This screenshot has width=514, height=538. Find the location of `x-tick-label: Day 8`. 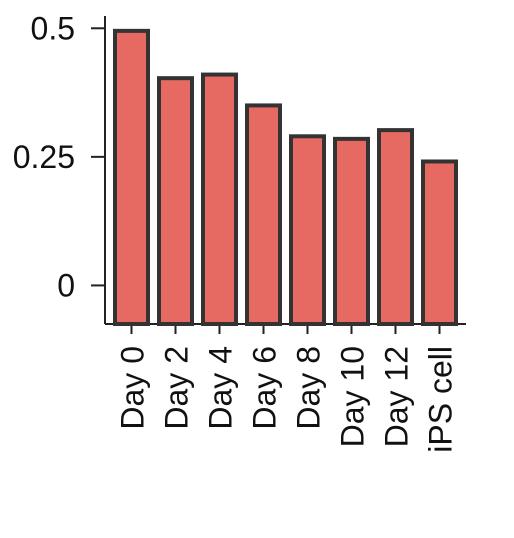

x-tick-label: Day 8 is located at coordinates (309, 388).